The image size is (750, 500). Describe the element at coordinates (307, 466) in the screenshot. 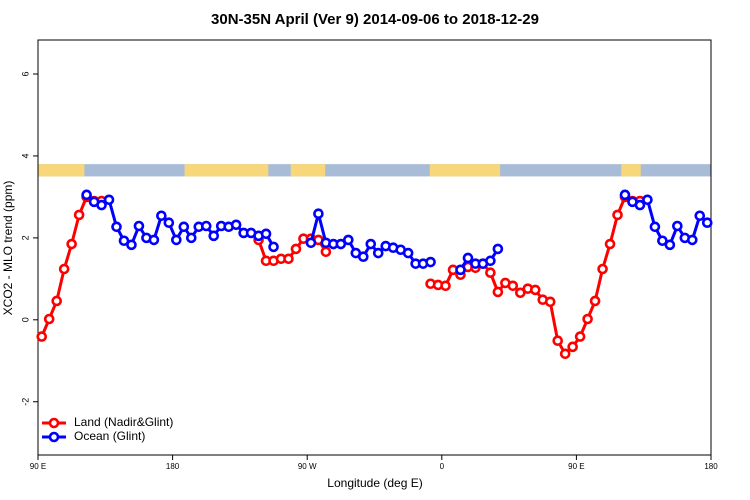

I see `x-tick-label: 90 W` at that location.